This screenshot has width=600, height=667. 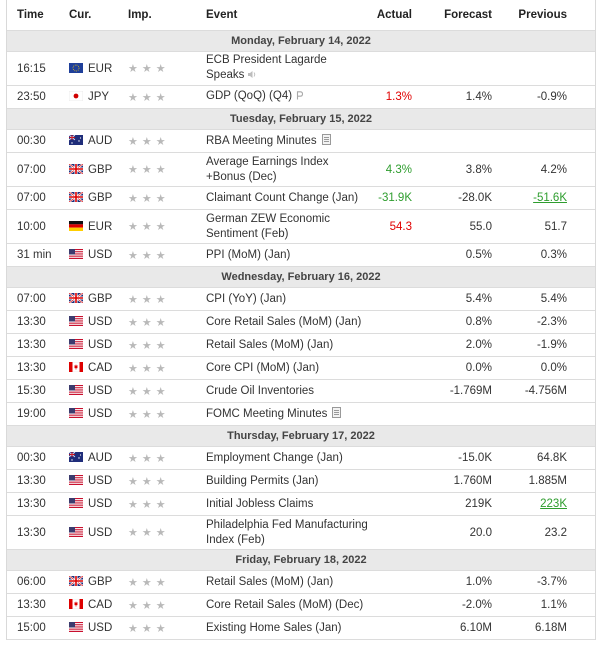 What do you see at coordinates (460, 68) in the screenshot?
I see `event-forecast` at bounding box center [460, 68].